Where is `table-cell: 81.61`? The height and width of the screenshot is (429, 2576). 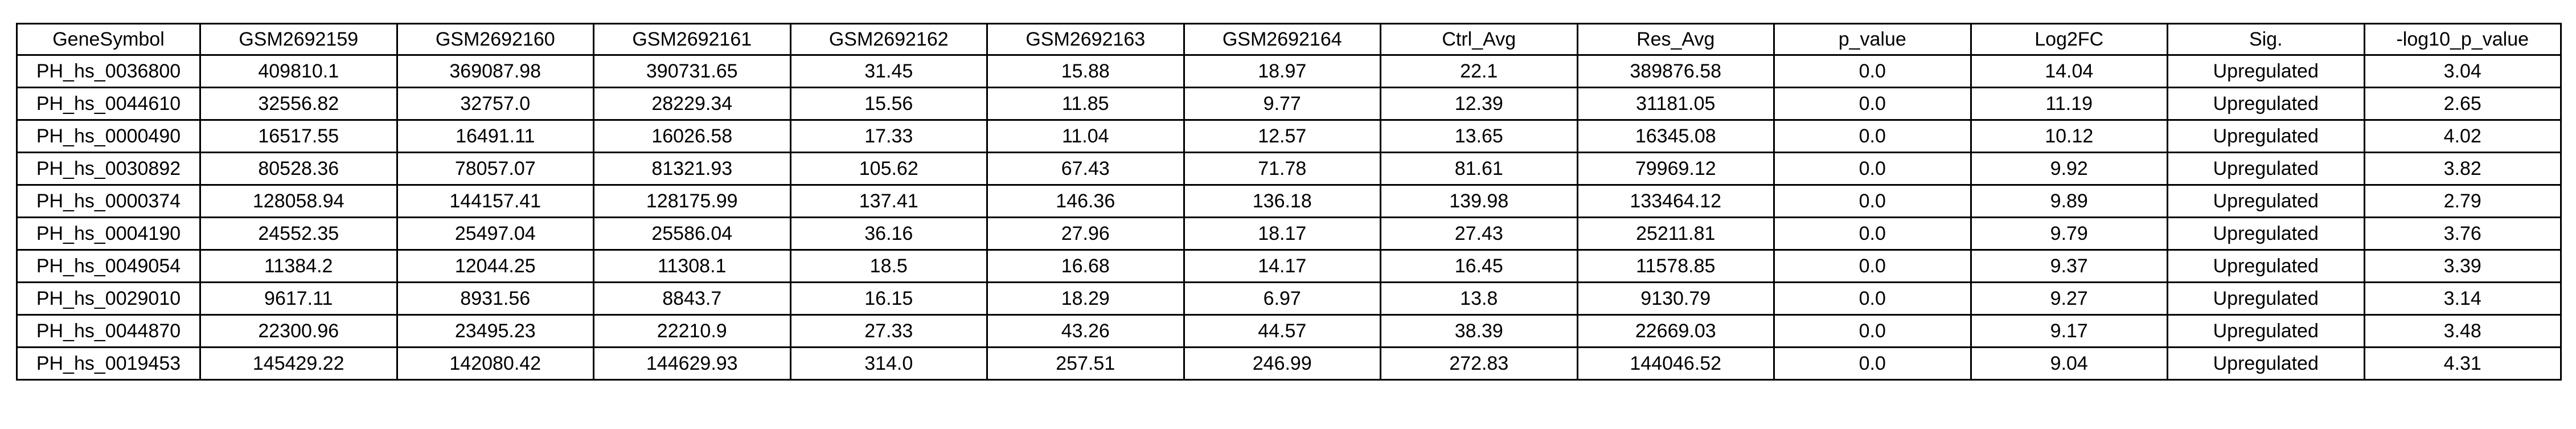
table-cell: 81.61 is located at coordinates (1479, 169).